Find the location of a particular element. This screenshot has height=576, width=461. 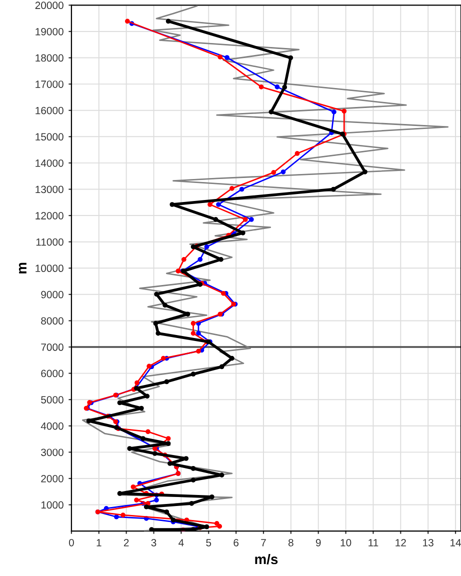

y-tick-label: 4000 is located at coordinates (52, 426).